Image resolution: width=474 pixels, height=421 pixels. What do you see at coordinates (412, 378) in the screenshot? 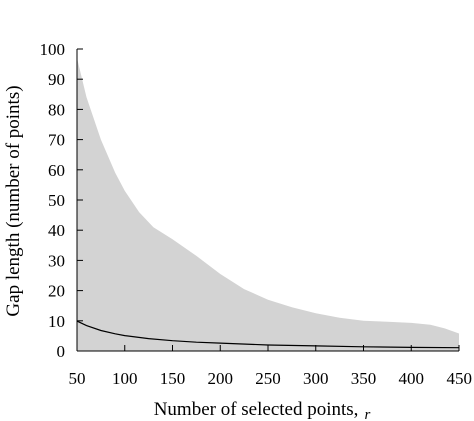
I see `x-tick-label: 400` at bounding box center [412, 378].